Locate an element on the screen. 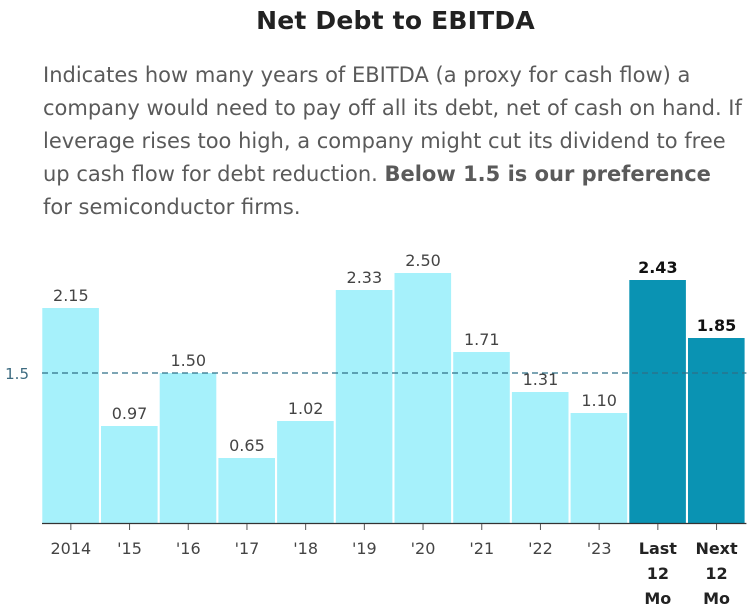 The width and height of the screenshot is (751, 614). x-tick-label-10-line-0: Last is located at coordinates (658, 548).